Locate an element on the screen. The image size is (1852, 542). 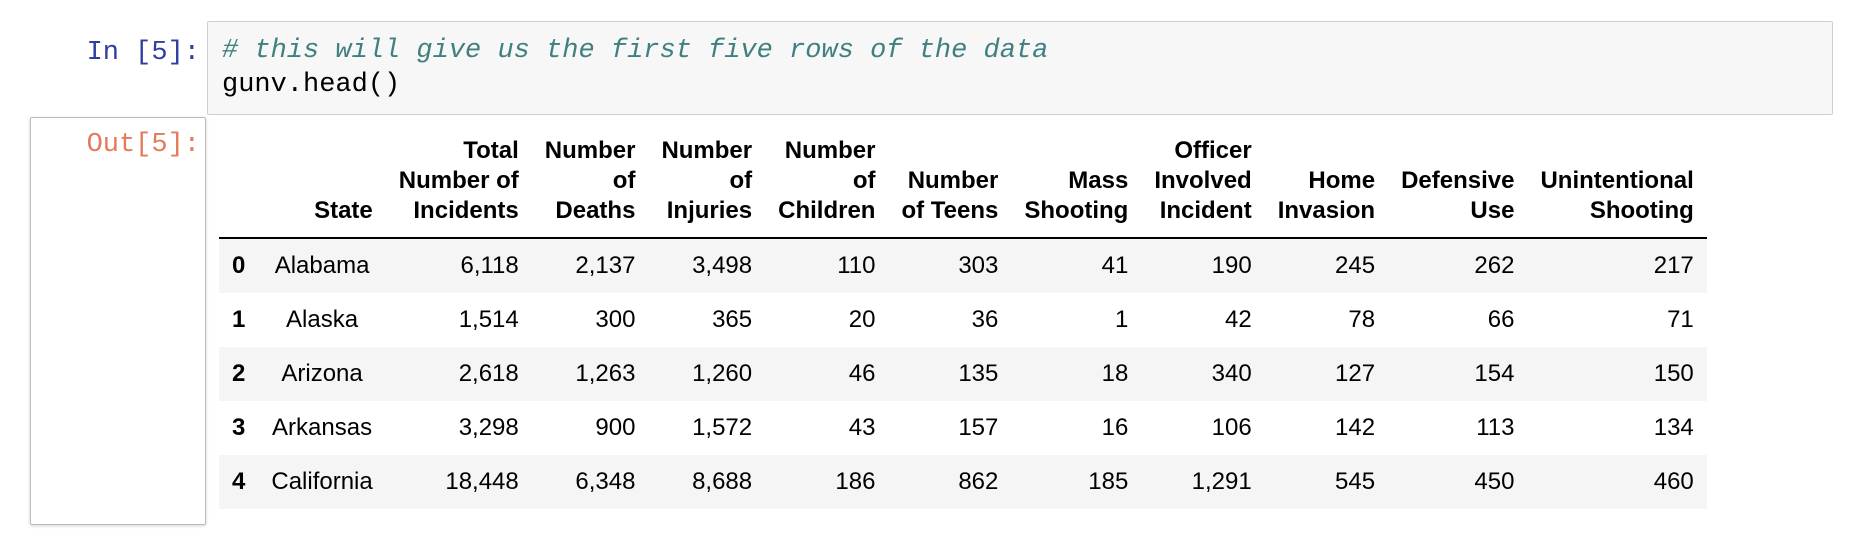
column-header: Defensive Use is located at coordinates (1457, 187).